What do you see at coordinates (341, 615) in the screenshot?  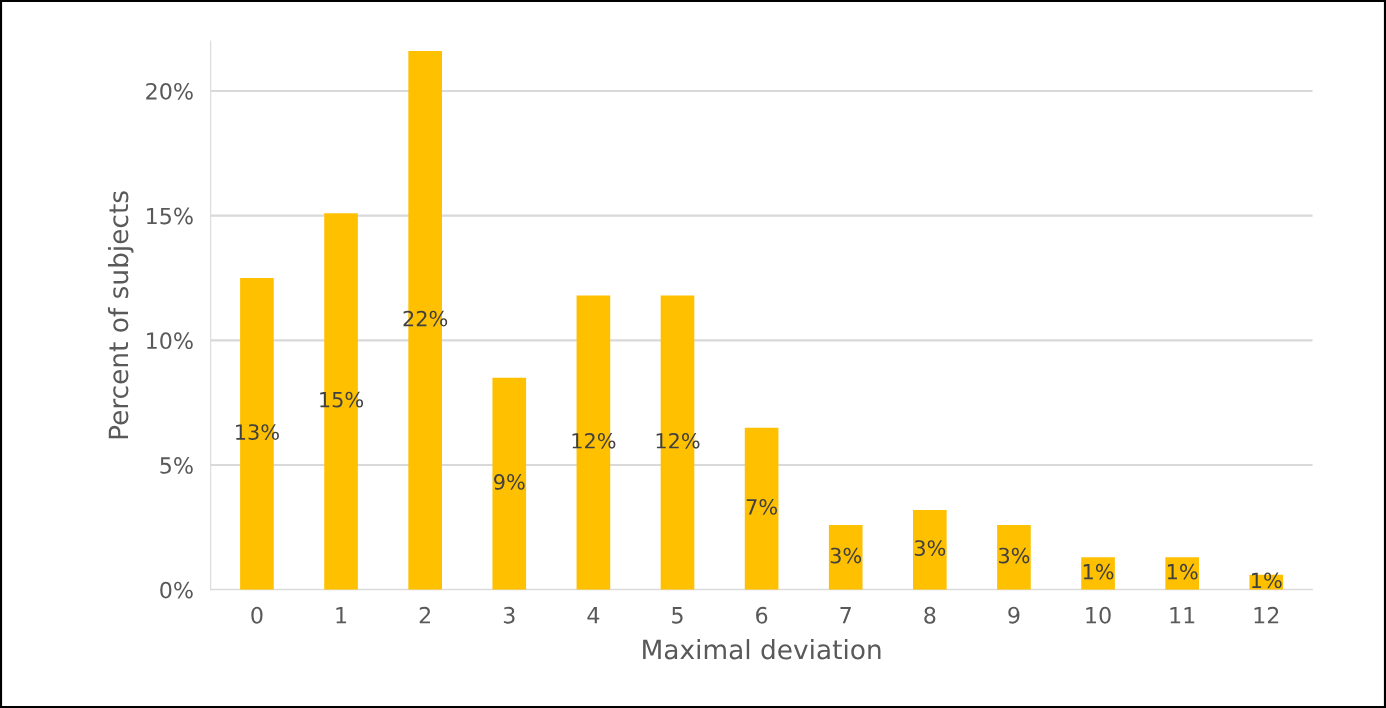 I see `x-tick-label: 1` at bounding box center [341, 615].